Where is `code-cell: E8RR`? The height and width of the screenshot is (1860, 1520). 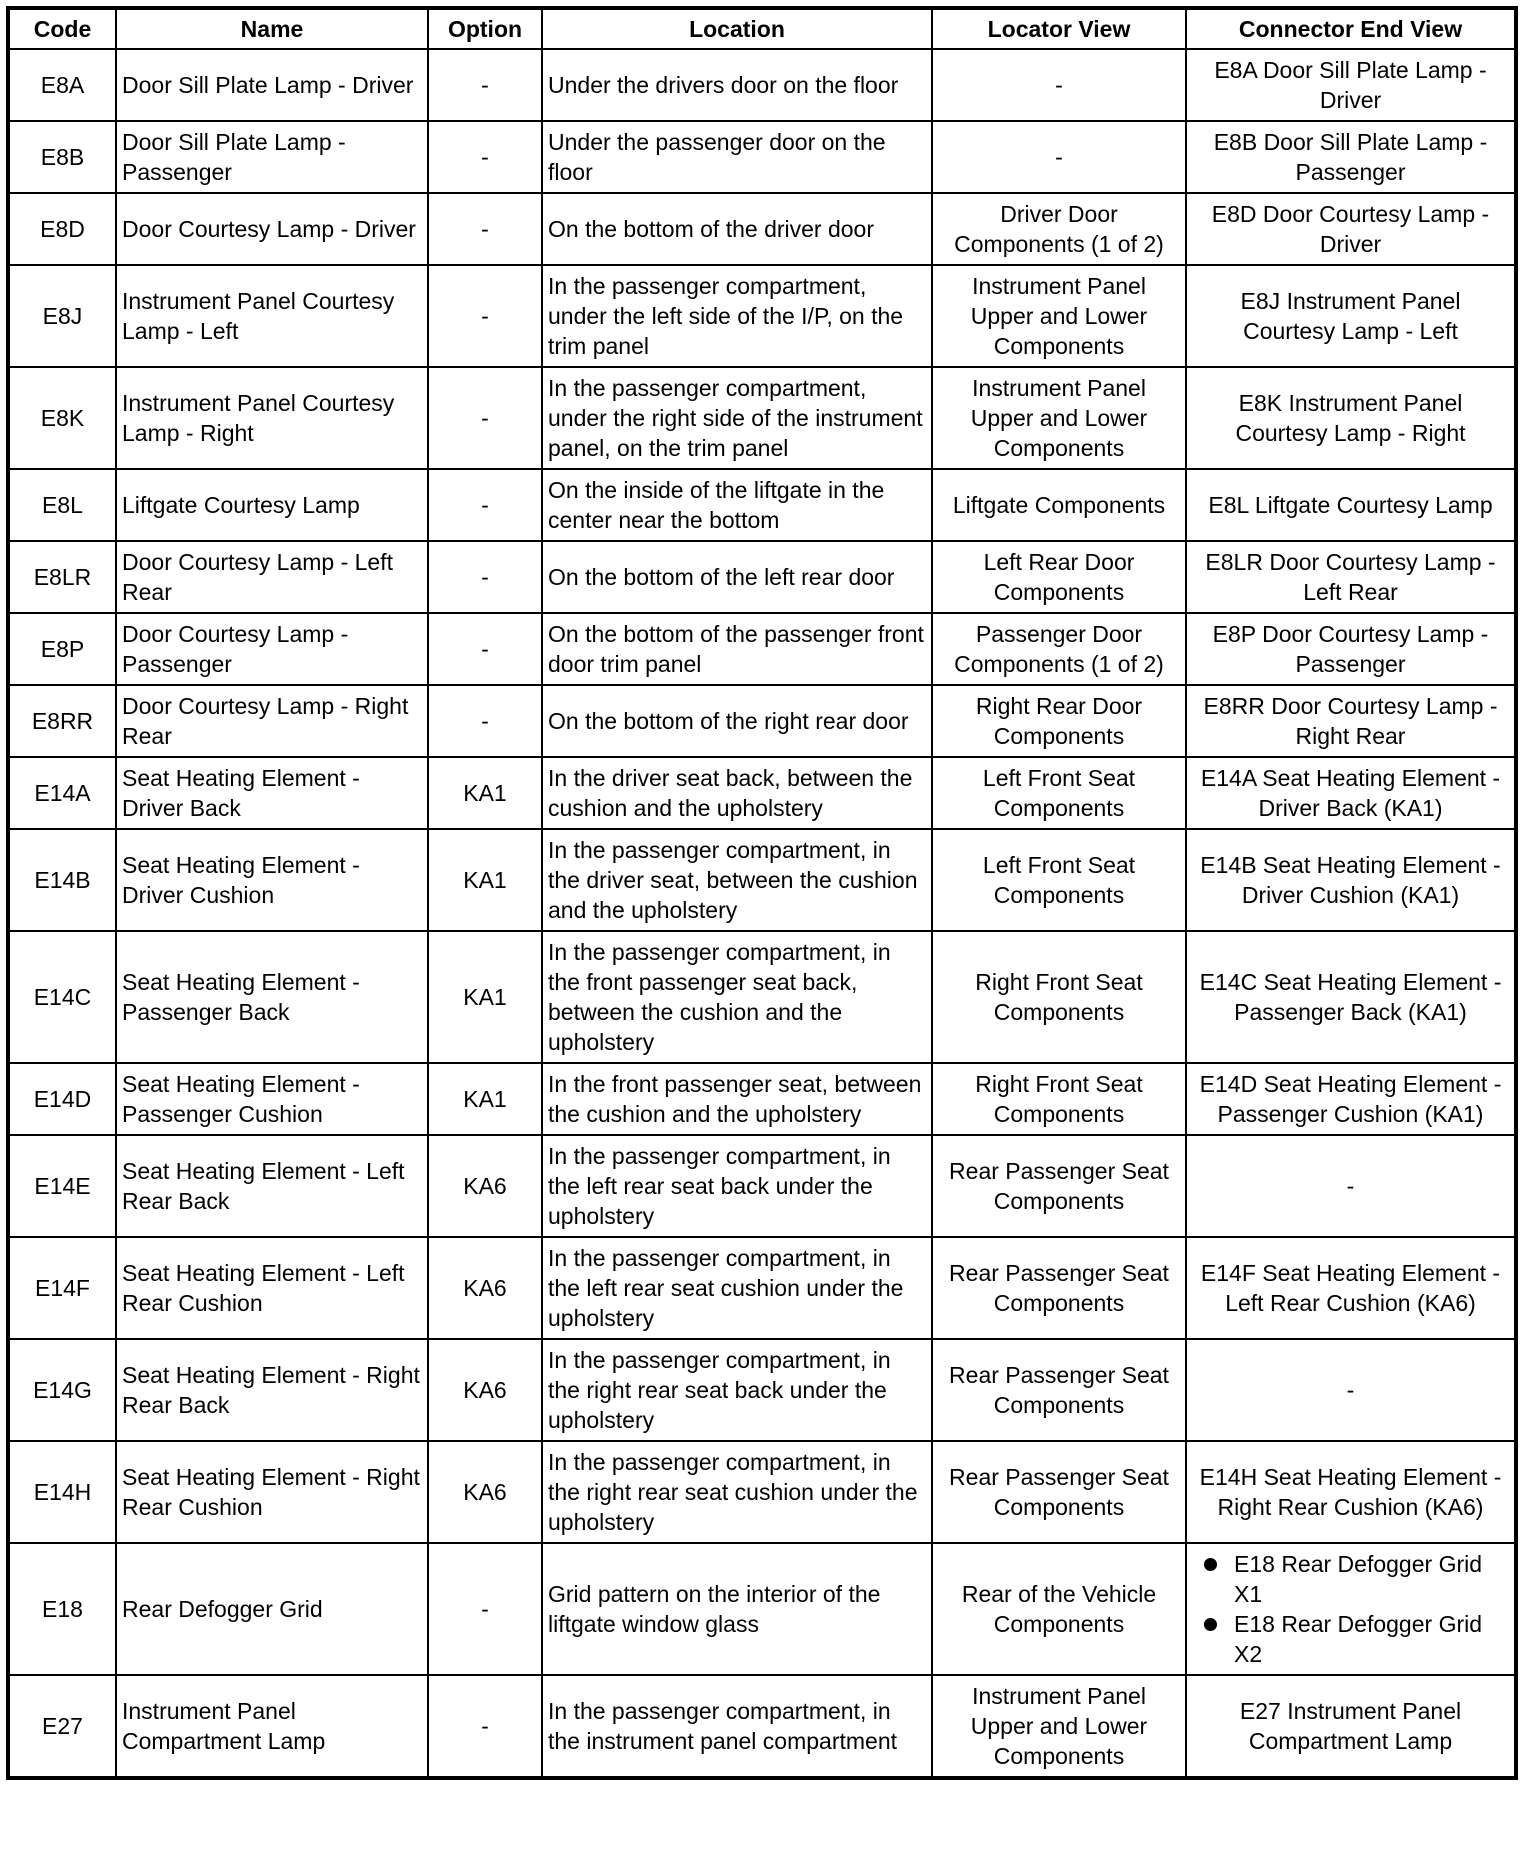
code-cell: E8RR is located at coordinates (62, 721).